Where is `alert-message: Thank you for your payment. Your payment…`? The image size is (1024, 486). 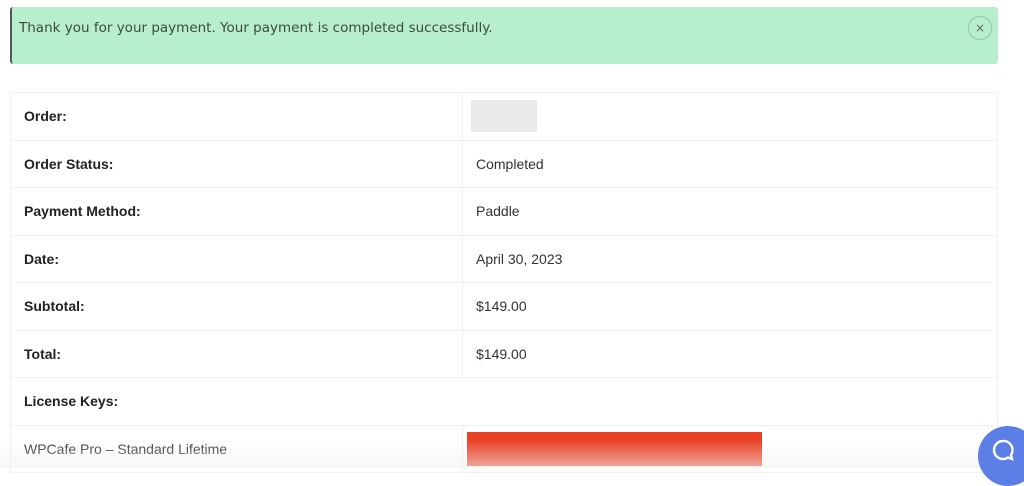
alert-message: Thank you for your payment. Your payment… is located at coordinates (256, 28).